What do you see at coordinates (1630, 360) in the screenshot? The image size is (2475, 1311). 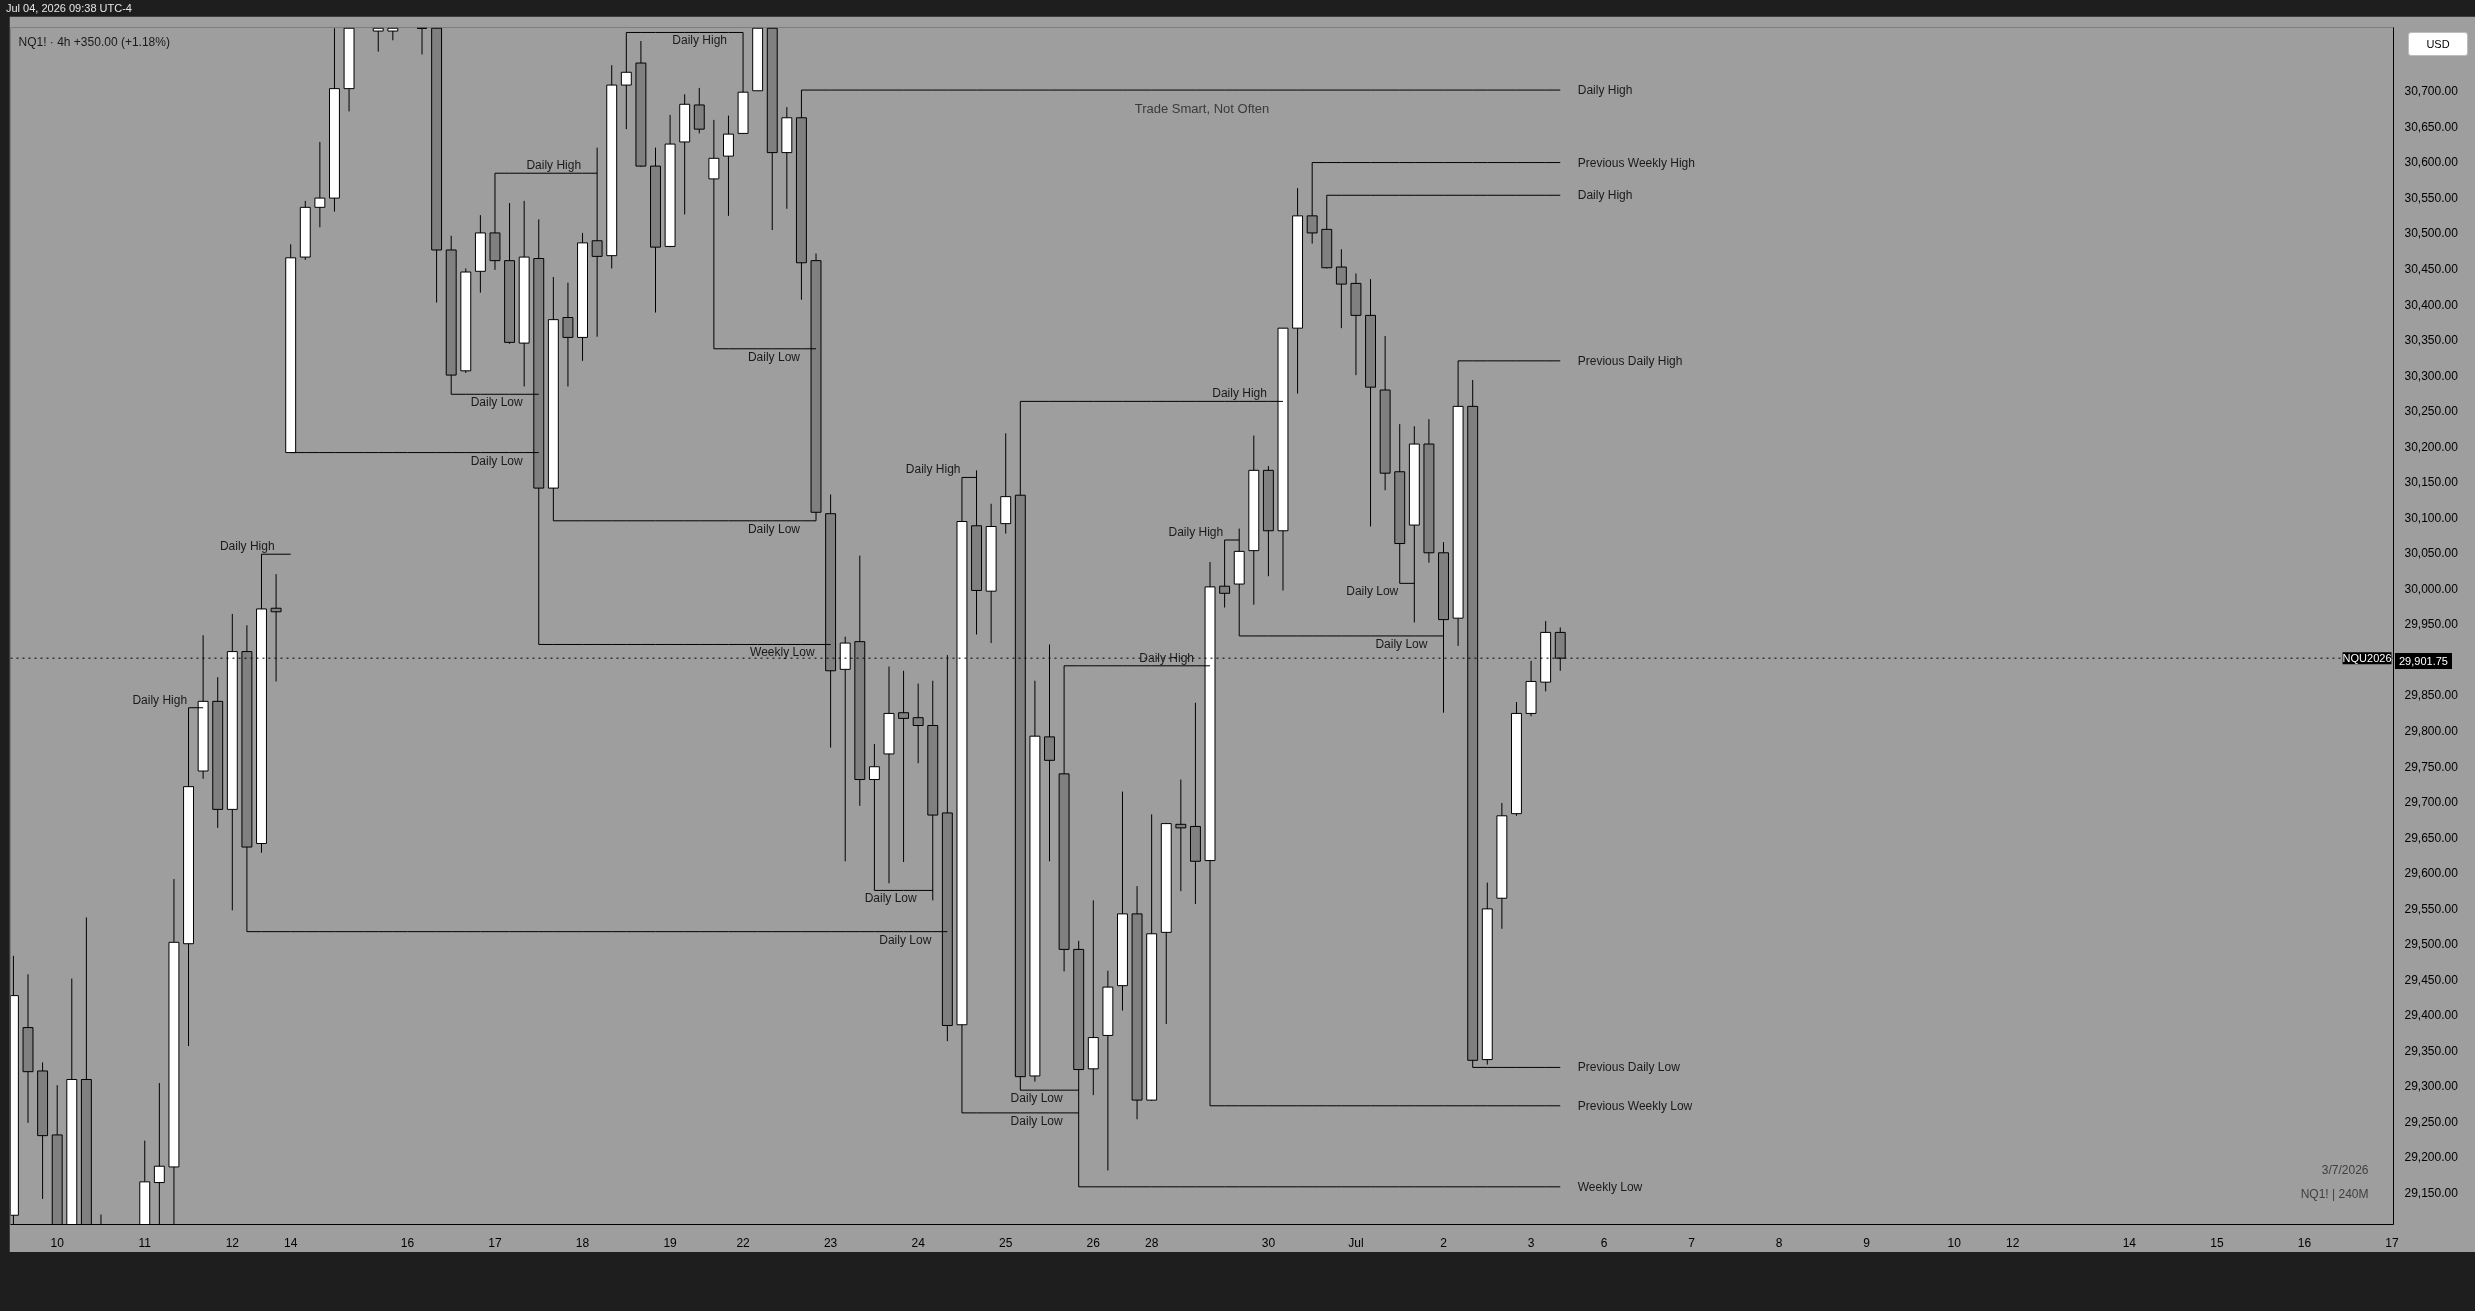 I see `series-label: Previous Daily High` at bounding box center [1630, 360].